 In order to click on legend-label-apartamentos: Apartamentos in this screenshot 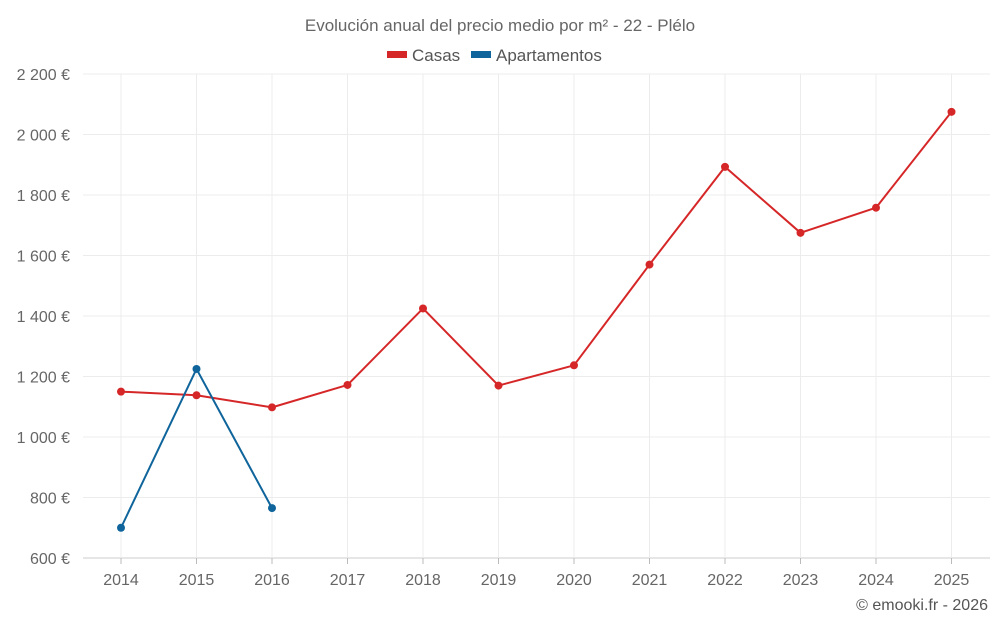, I will do `click(549, 55)`.